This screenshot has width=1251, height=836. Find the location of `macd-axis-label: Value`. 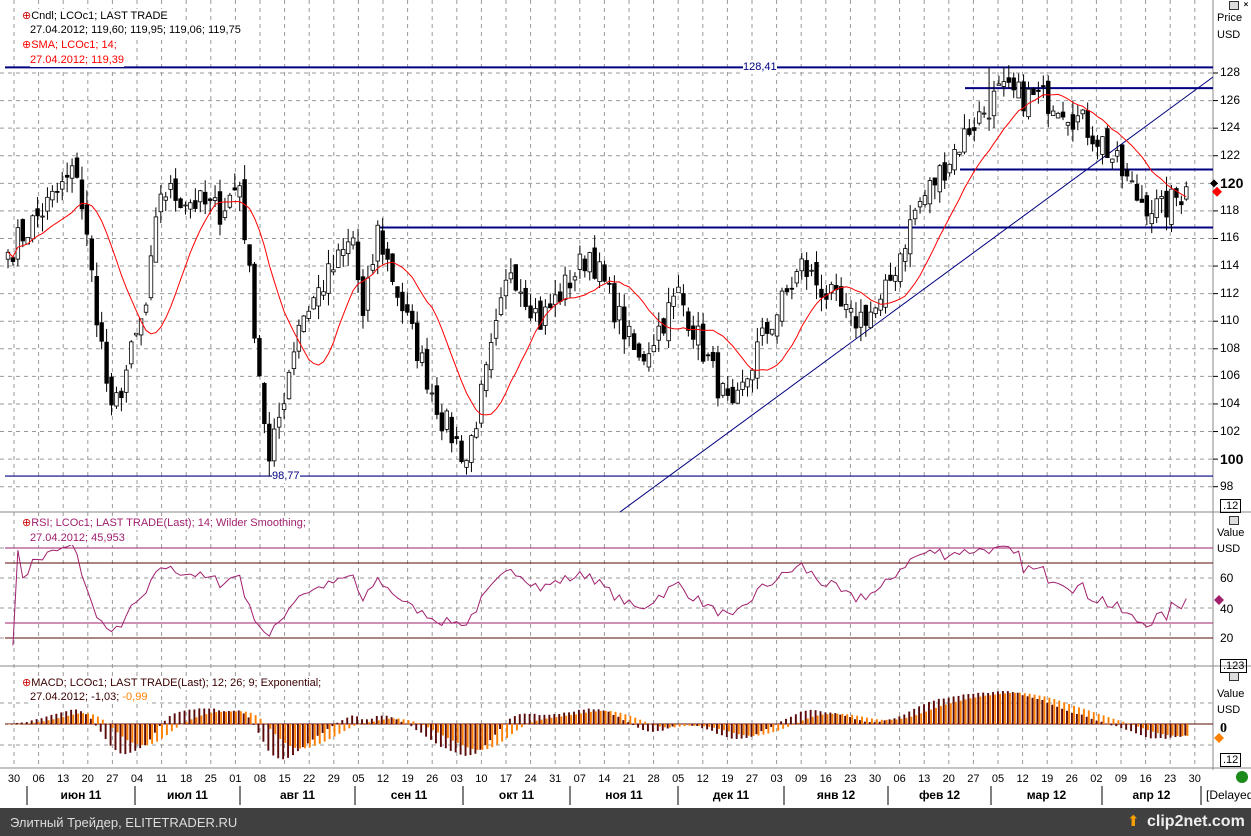

macd-axis-label: Value is located at coordinates (1231, 694).